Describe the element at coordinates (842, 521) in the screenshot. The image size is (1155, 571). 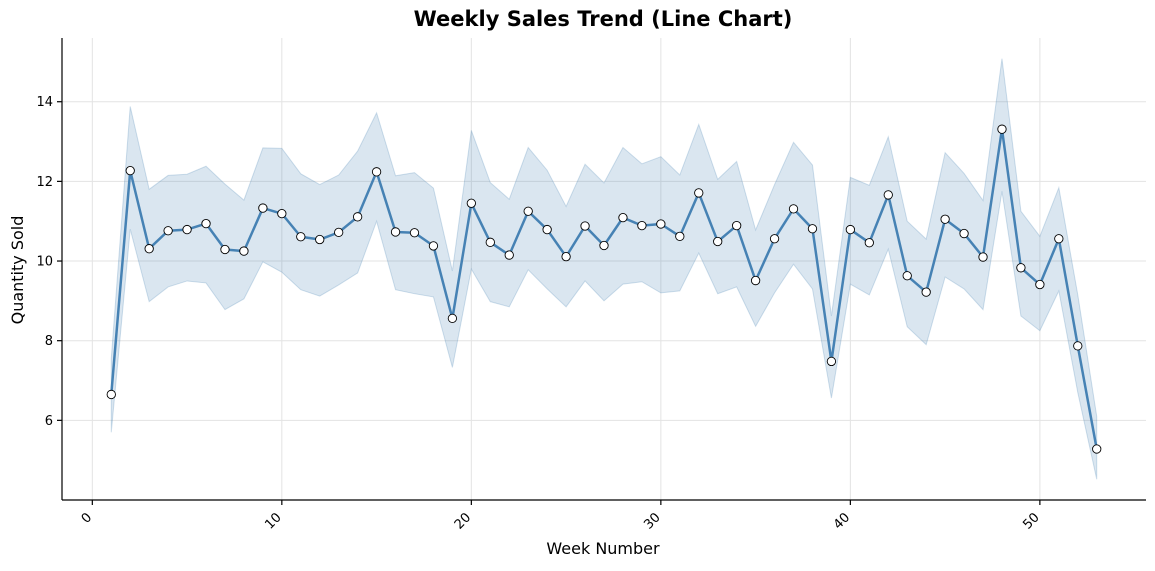
I see `x-tick-label: 40` at that location.